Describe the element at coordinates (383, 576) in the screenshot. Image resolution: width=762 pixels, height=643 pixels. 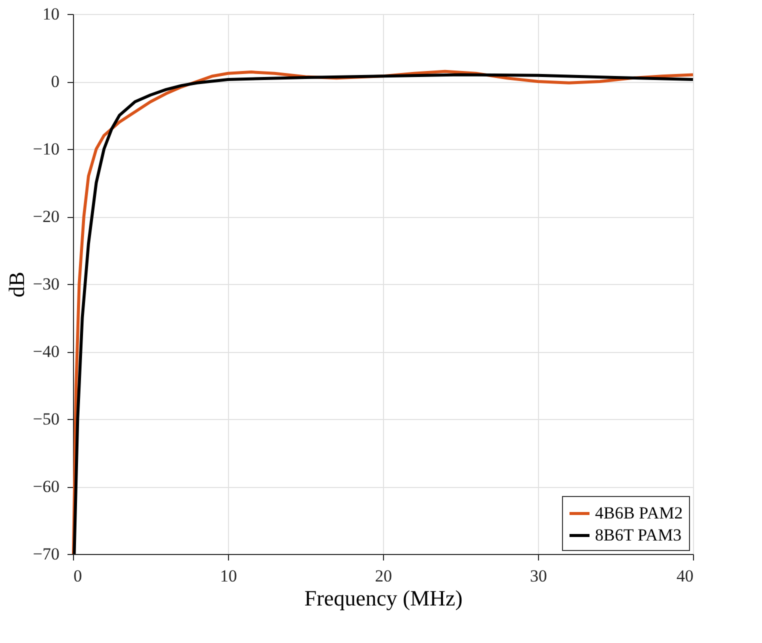
I see `x-tick-label: 20` at that location.